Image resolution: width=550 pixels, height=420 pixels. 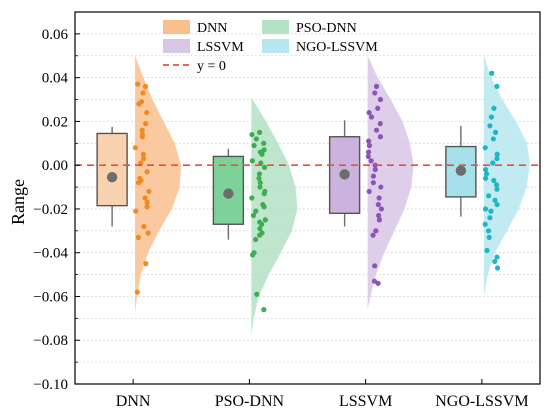 I want to click on series-group-lssvm, so click(x=371, y=182).